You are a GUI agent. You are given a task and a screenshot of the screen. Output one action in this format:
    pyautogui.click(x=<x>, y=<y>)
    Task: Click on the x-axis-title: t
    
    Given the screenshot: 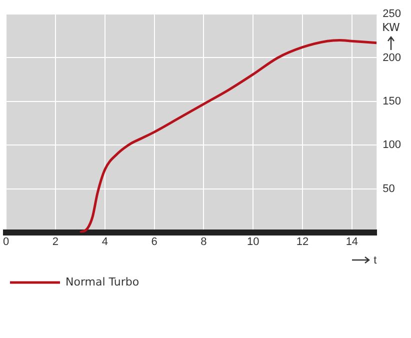 What is the action you would take?
    pyautogui.click(x=375, y=260)
    